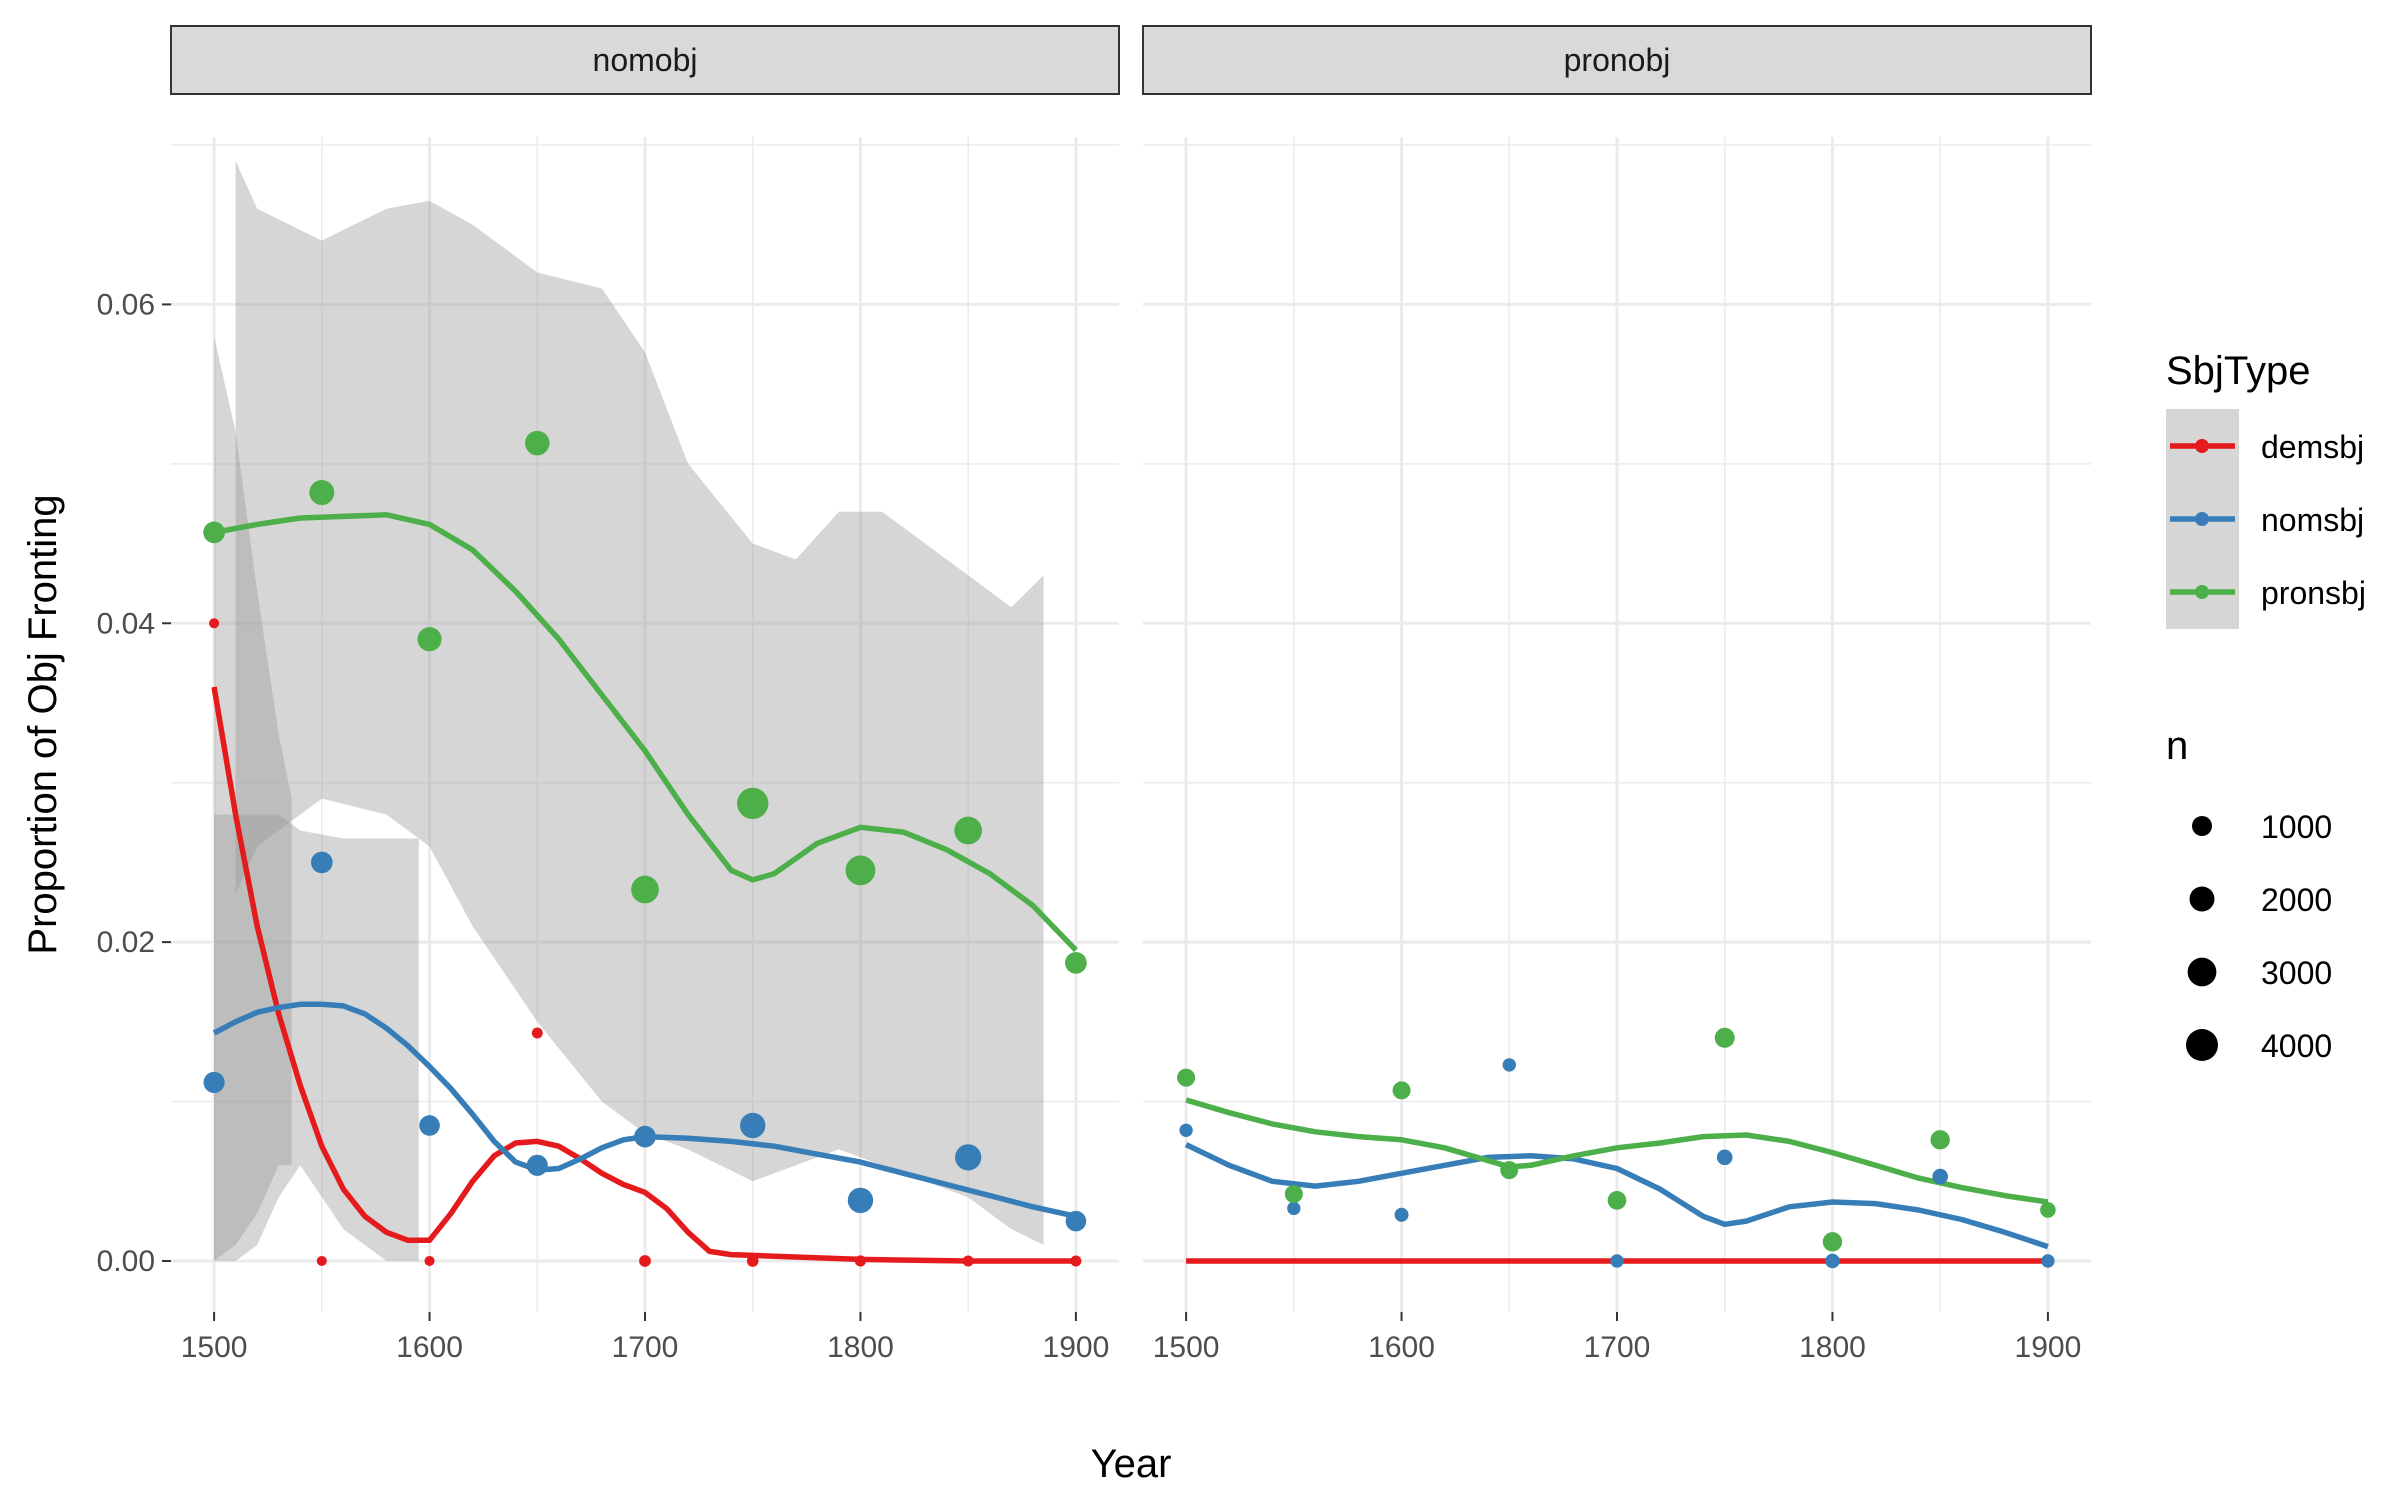  What do you see at coordinates (2177, 746) in the screenshot?
I see `legend-title-size: n` at bounding box center [2177, 746].